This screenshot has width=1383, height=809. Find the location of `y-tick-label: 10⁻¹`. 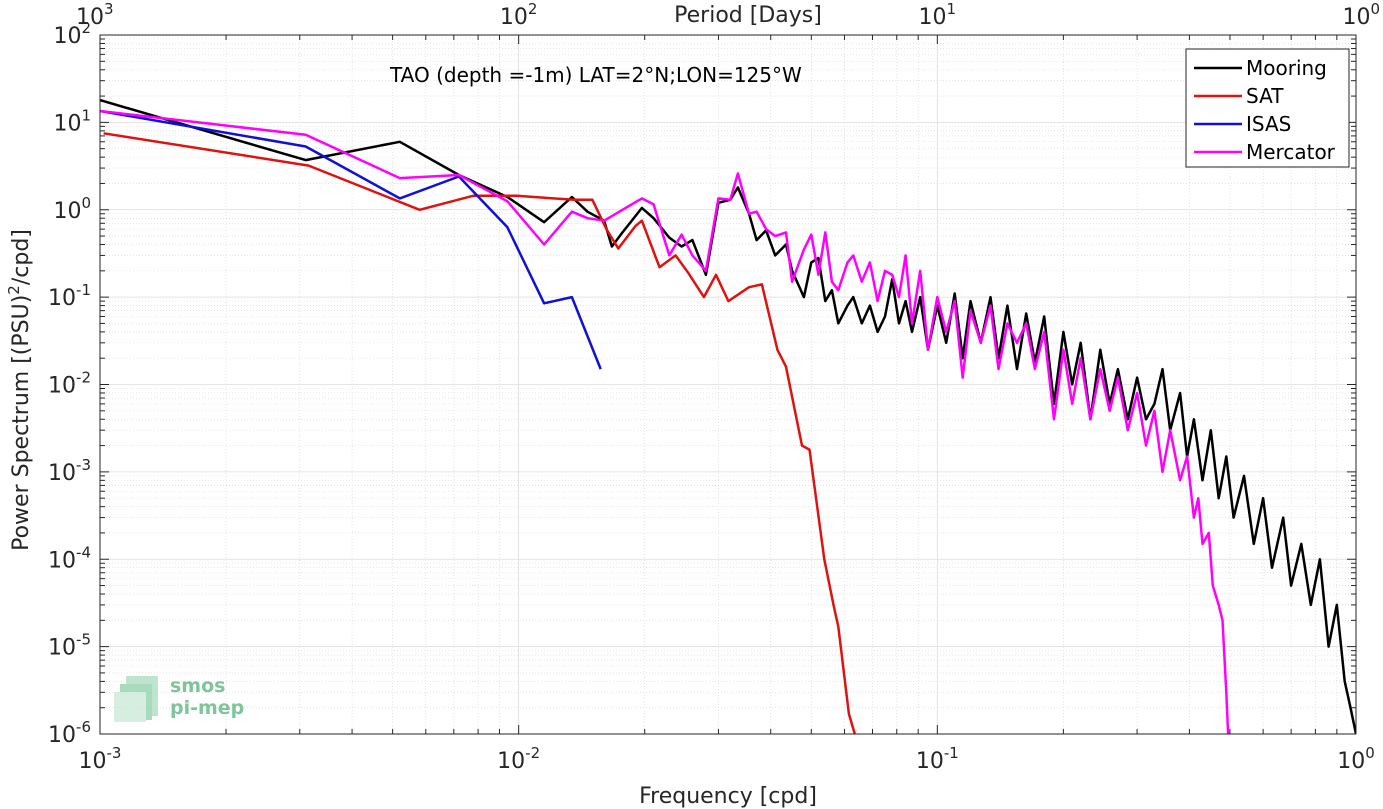

y-tick-label: 10⁻¹ is located at coordinates (69, 296).